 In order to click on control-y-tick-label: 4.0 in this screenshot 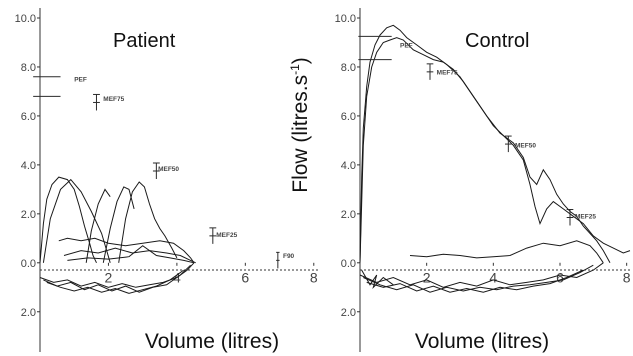, I will do `click(348, 166)`.